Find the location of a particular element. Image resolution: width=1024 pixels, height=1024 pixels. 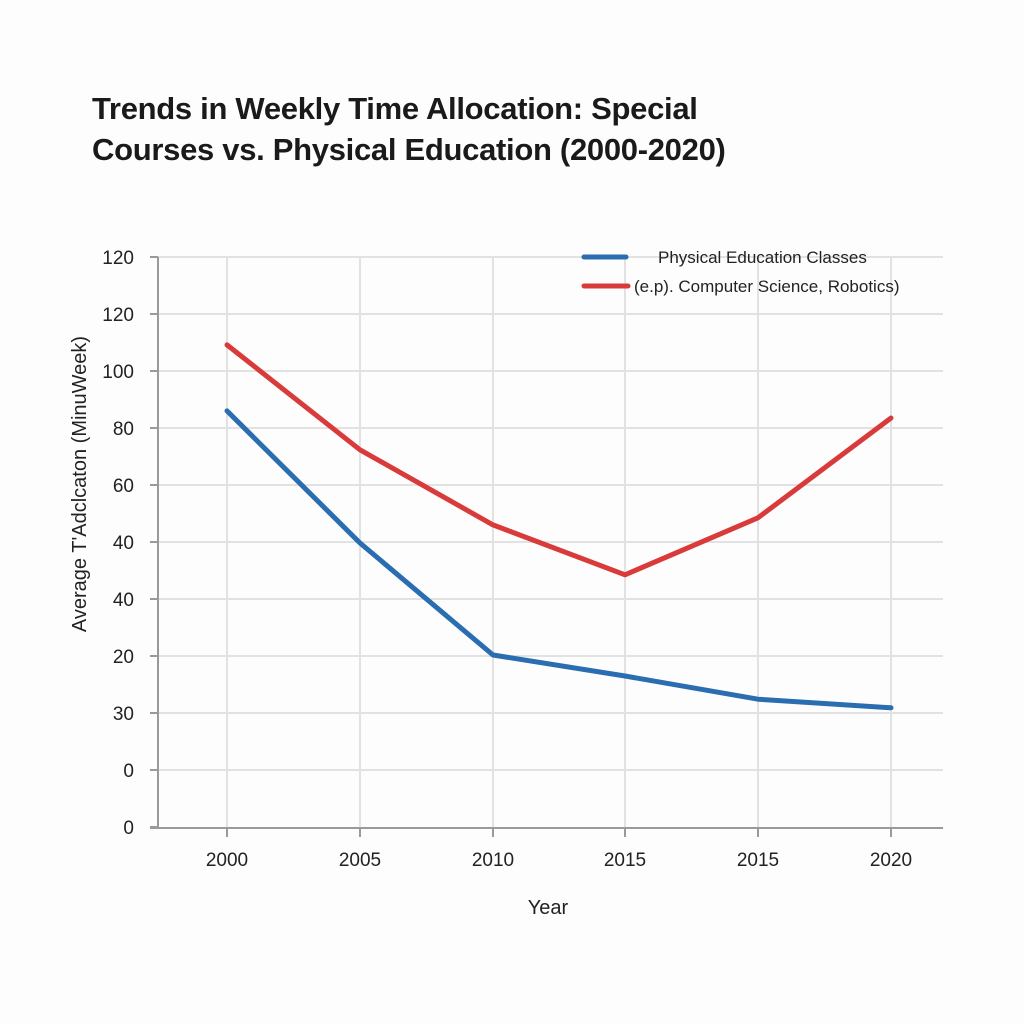

y-tick-label: 20 is located at coordinates (123, 657).